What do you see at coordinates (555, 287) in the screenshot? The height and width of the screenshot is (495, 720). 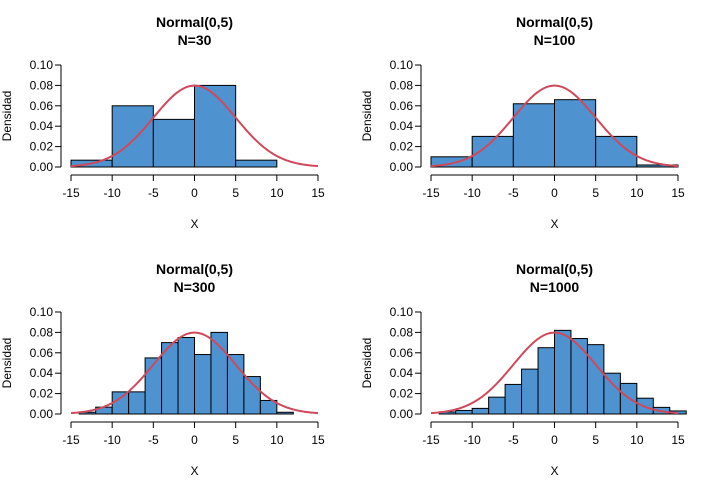 I see `chart-subtitle: N=1000` at bounding box center [555, 287].